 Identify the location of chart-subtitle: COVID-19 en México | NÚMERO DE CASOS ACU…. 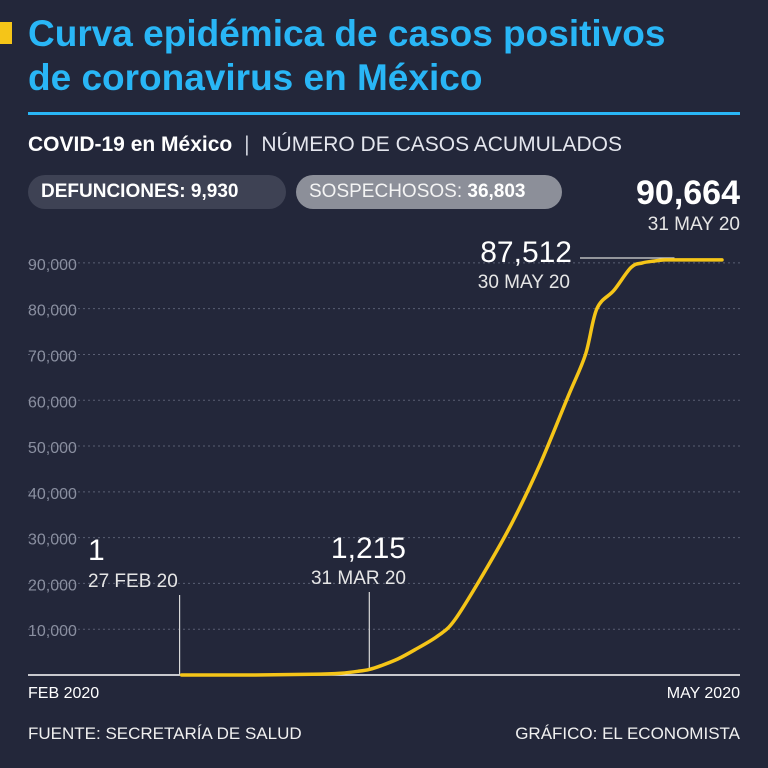
(325, 145).